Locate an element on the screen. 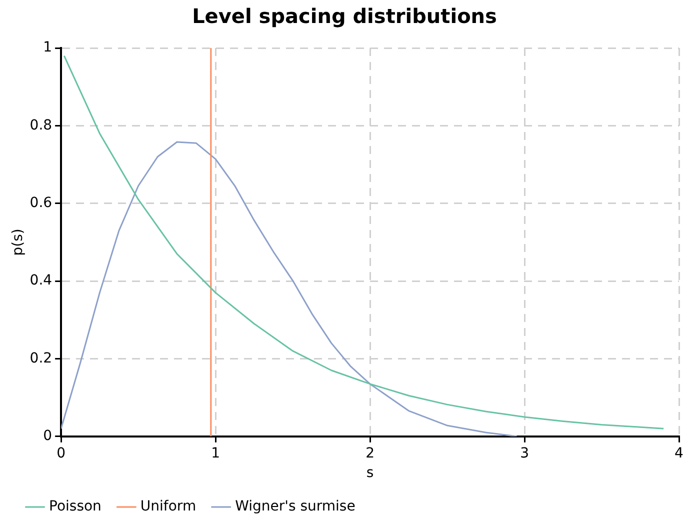 This screenshot has width=695, height=524. x-tick-label: 1 is located at coordinates (215, 453).